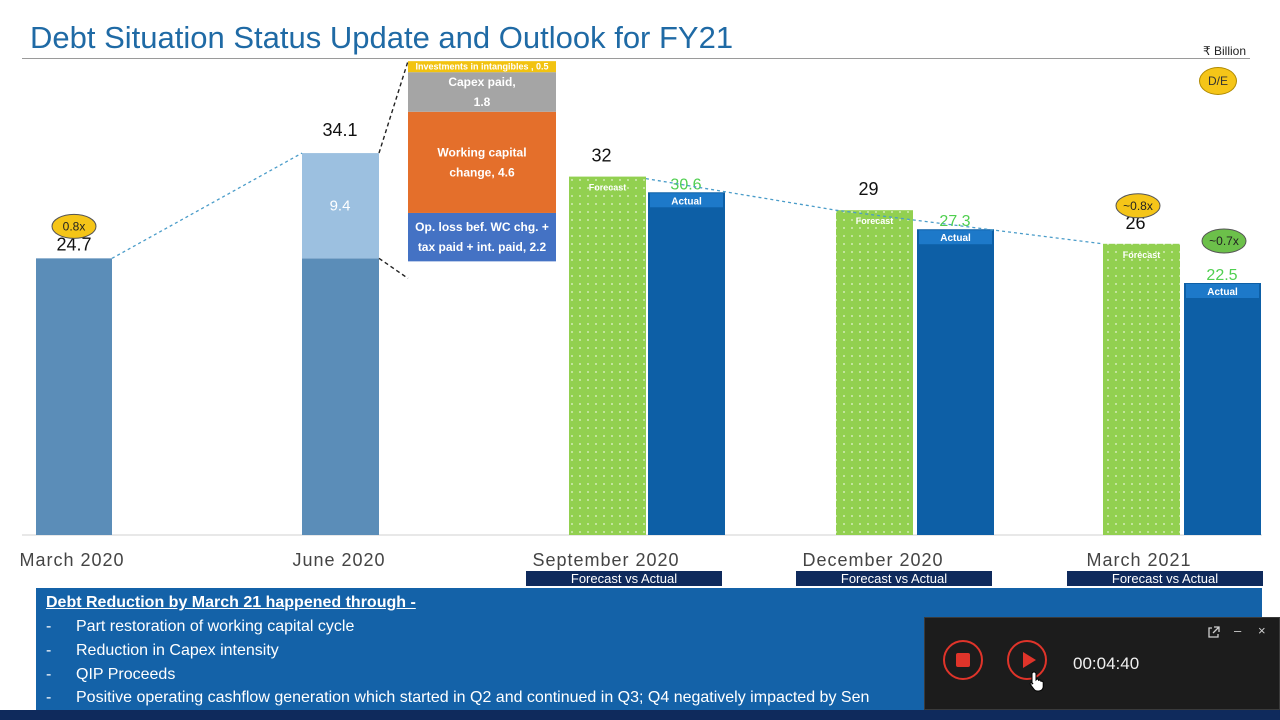 This screenshot has width=1280, height=720. I want to click on forecast-tag-march-2021: Forecast, so click(1142, 255).